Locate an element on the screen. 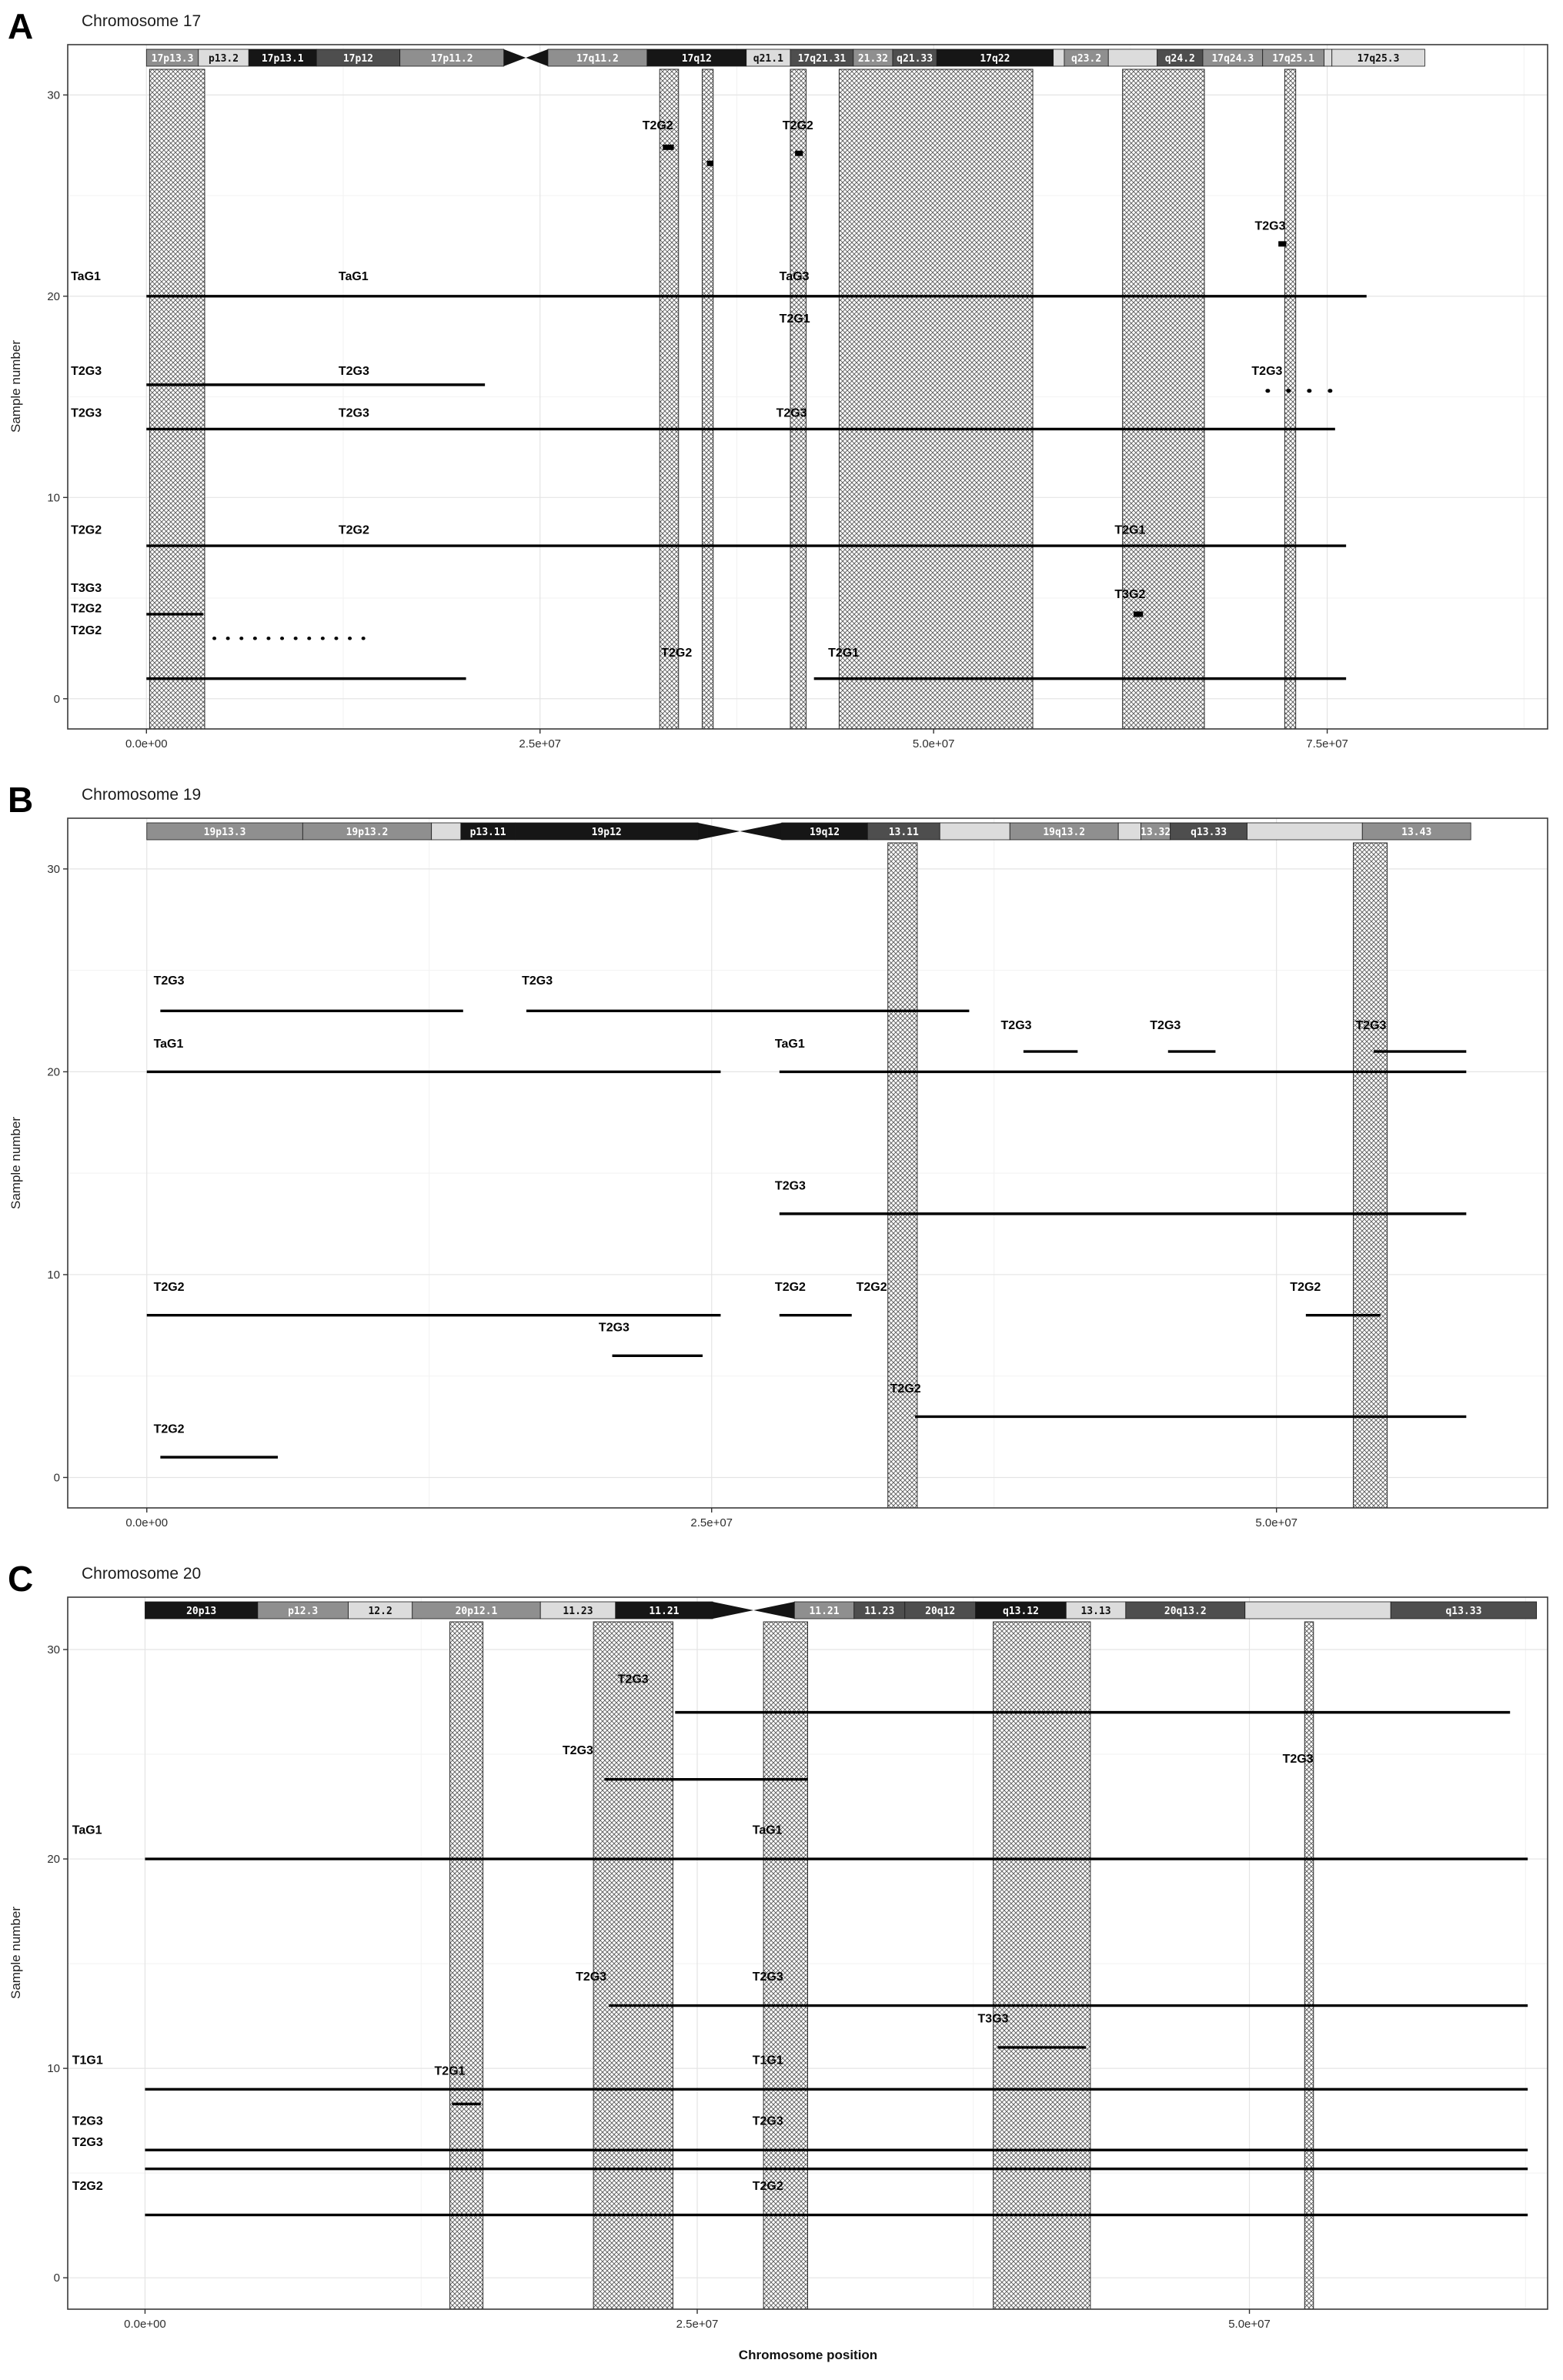 The width and height of the screenshot is (1563, 2380). panel-letter-B: B is located at coordinates (20, 800).